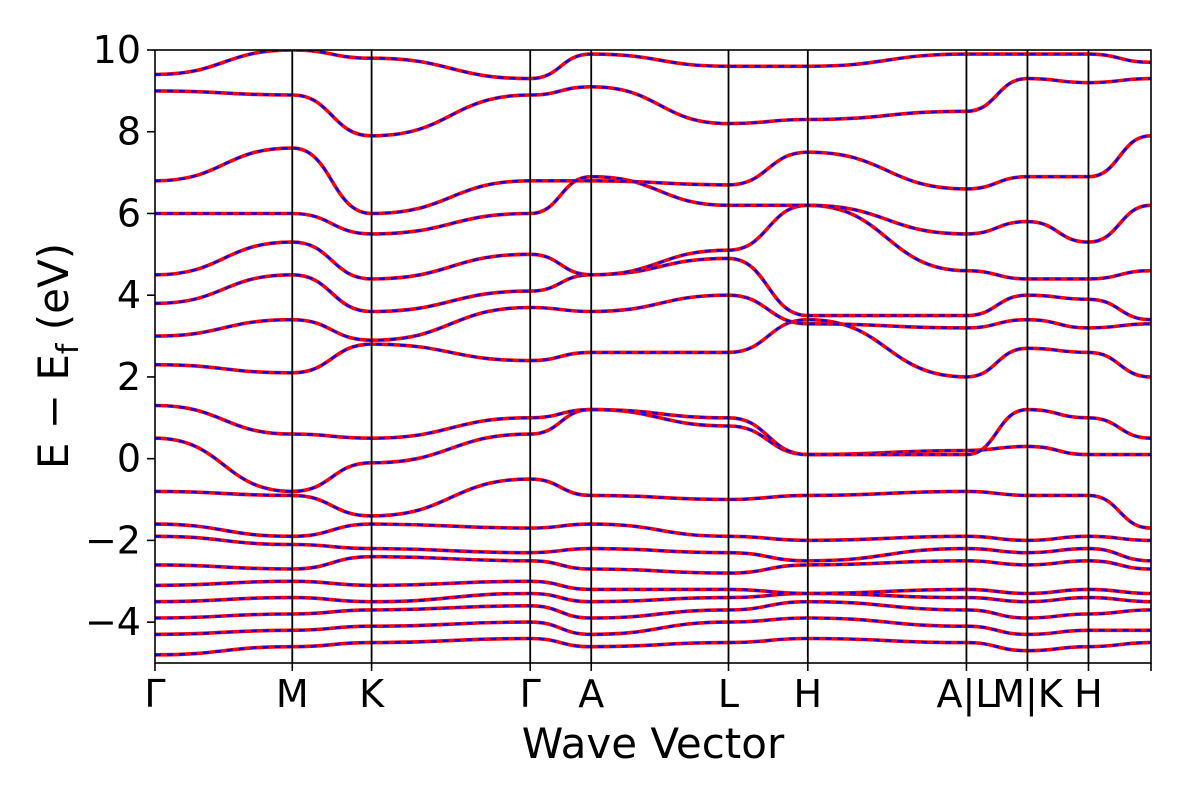 This screenshot has width=1200, height=800. What do you see at coordinates (728, 694) in the screenshot?
I see `x-tick-label: L` at bounding box center [728, 694].